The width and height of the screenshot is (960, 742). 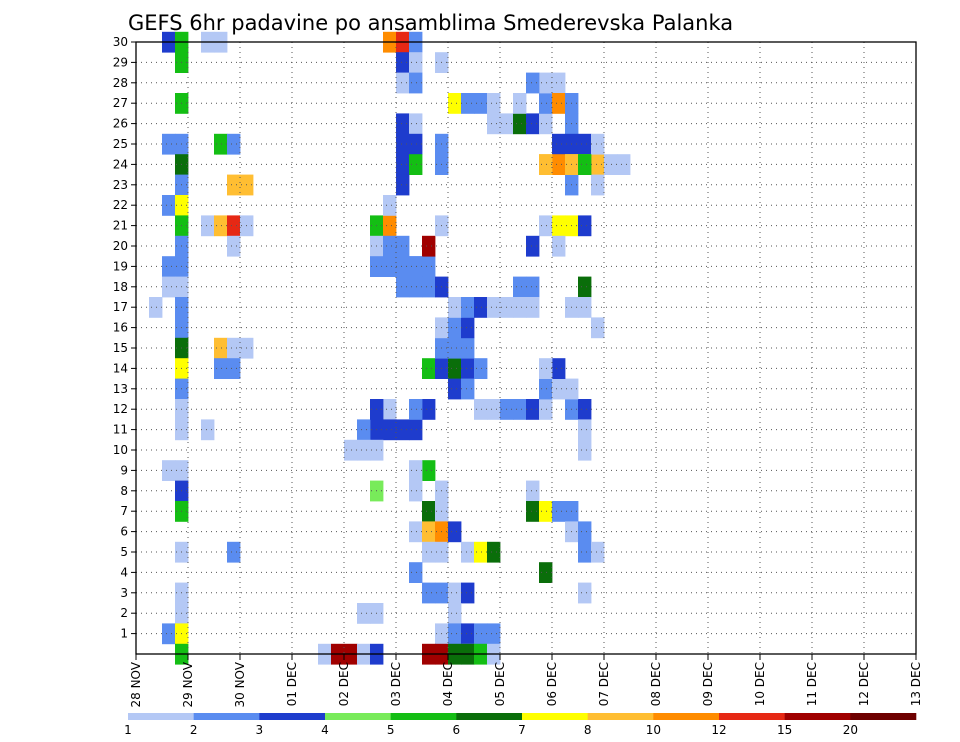 I want to click on y-tick-label: 4, so click(x=124, y=572).